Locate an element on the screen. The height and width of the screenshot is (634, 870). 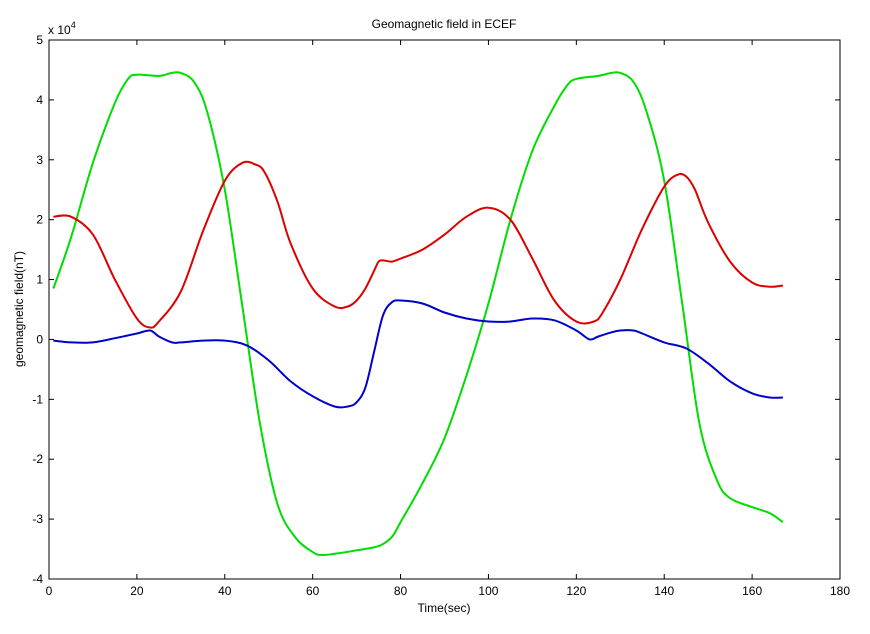
x-tick-label: 140 is located at coordinates (664, 591).